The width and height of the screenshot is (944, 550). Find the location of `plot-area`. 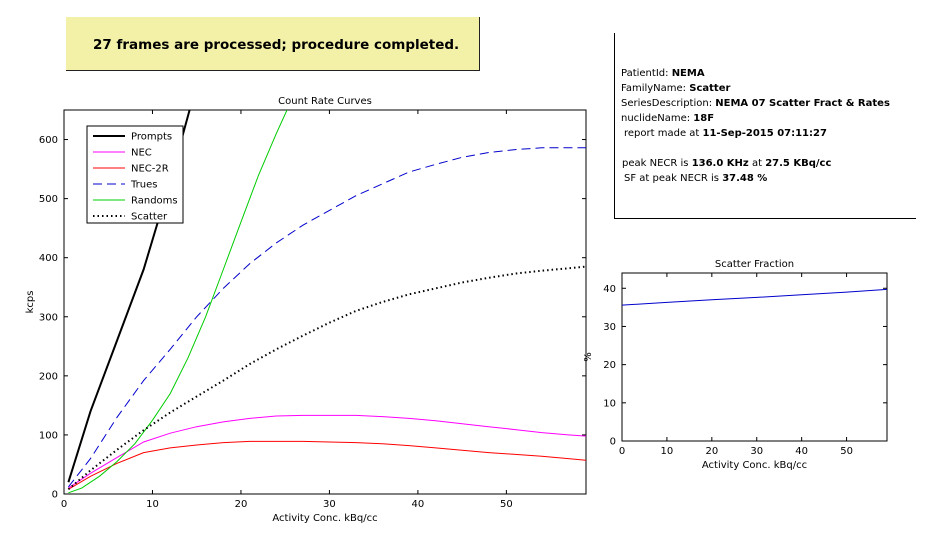

plot-area is located at coordinates (754, 357).